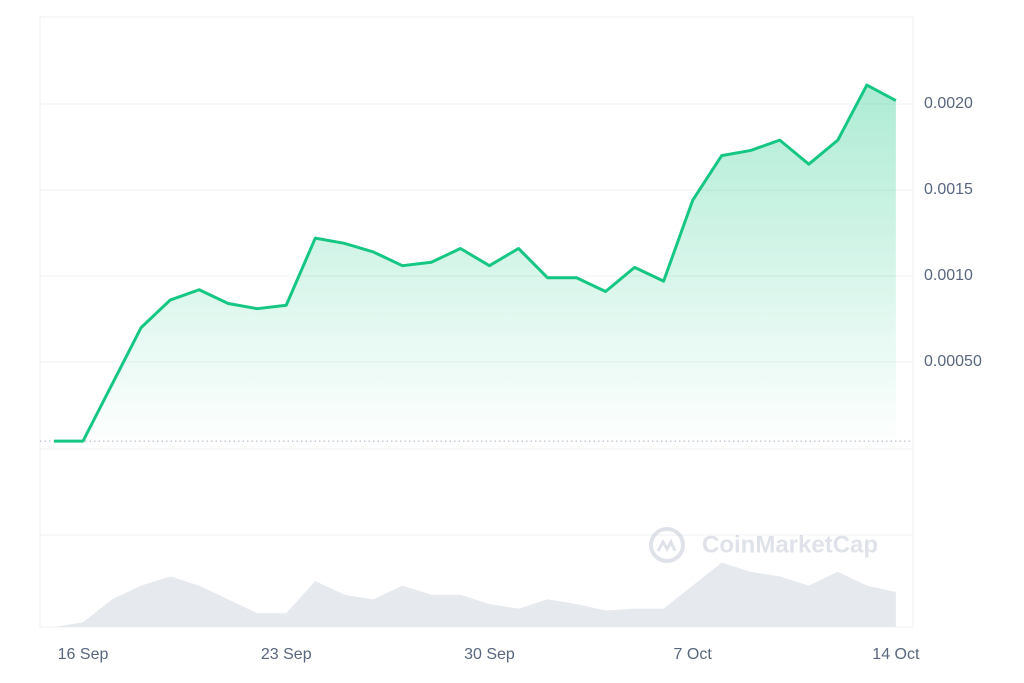 This screenshot has height=683, width=1024. What do you see at coordinates (948, 275) in the screenshot?
I see `y-tick-label: 0.0010` at bounding box center [948, 275].